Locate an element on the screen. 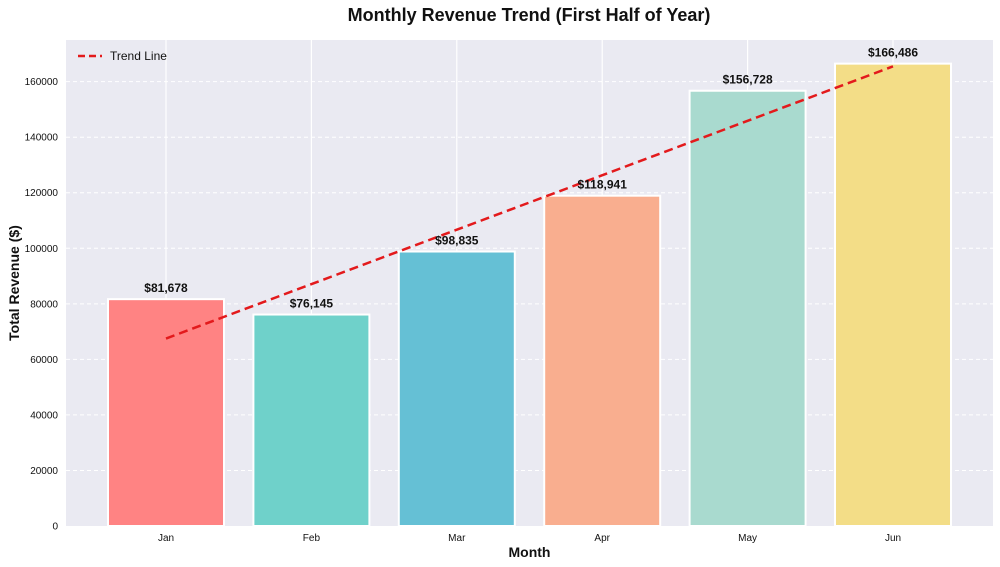 The image size is (1000, 567). y-tick-label: 60000 is located at coordinates (44, 360).